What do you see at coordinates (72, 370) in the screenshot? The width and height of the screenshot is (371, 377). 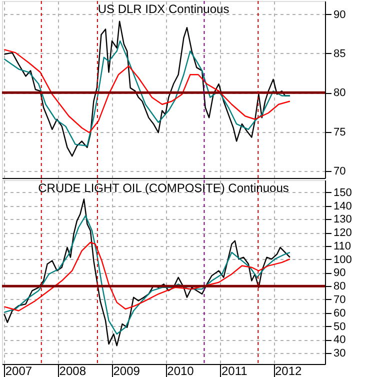 I see `x-tick-label: 2008` at bounding box center [72, 370].